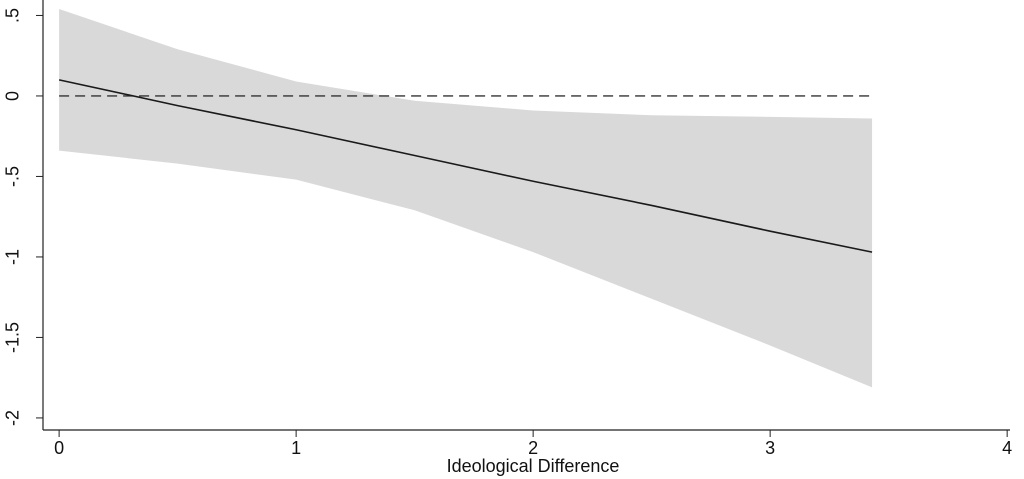 The width and height of the screenshot is (1024, 479). Describe the element at coordinates (59, 448) in the screenshot. I see `x-tick-label: 0` at that location.